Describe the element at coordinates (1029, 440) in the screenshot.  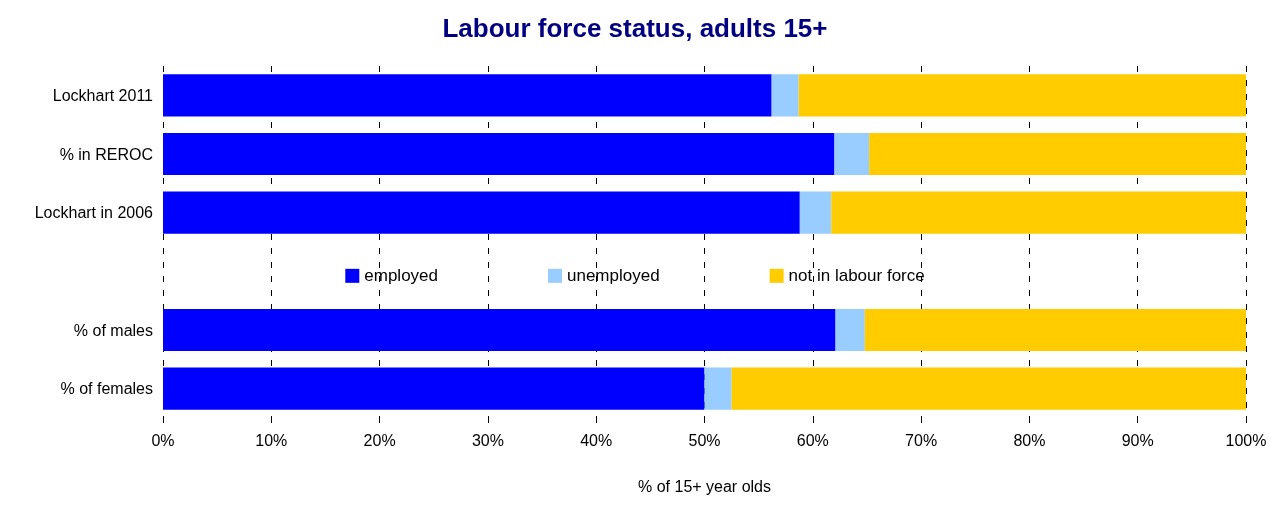
I see `x-tick-label: 80%` at that location.